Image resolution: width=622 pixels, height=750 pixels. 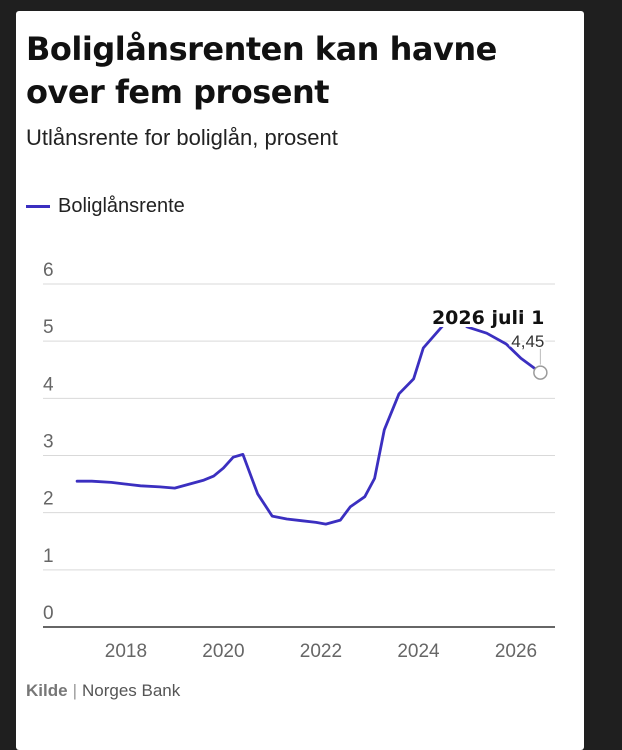 I want to click on x-tick-label: 2018, so click(x=126, y=651).